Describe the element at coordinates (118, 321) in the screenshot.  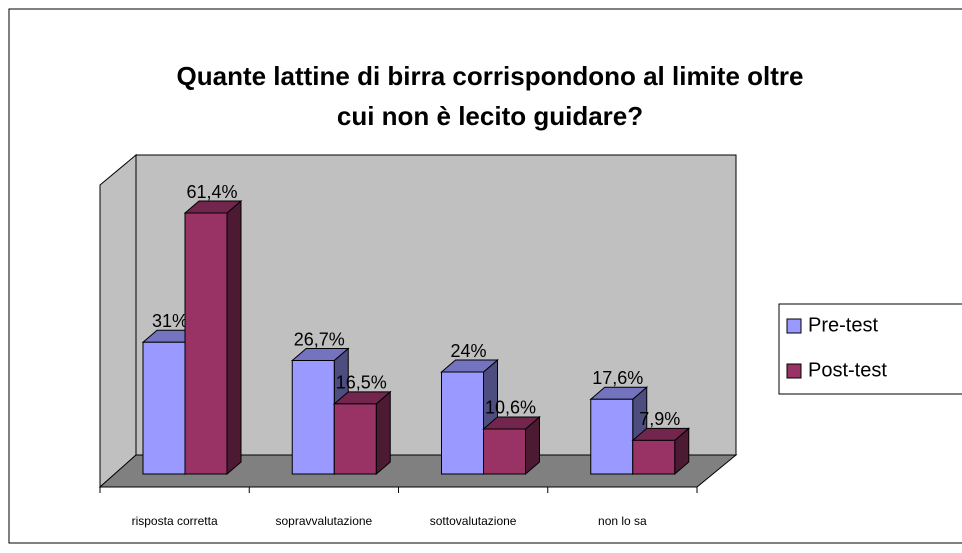
I see `side-wall` at that location.